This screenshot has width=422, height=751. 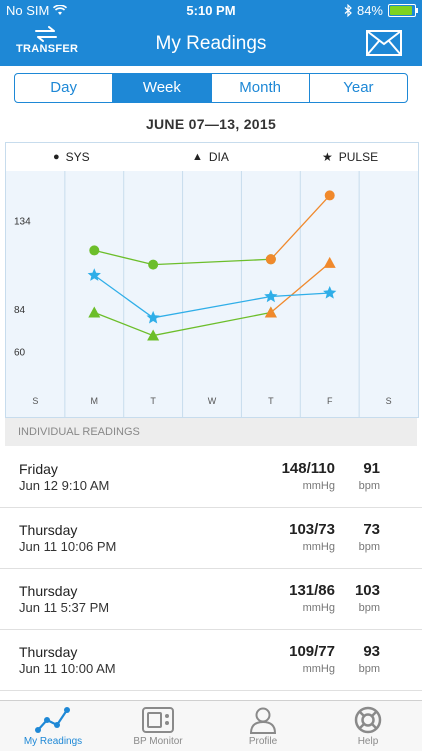 What do you see at coordinates (259, 88) in the screenshot?
I see `segment-month: Month` at bounding box center [259, 88].